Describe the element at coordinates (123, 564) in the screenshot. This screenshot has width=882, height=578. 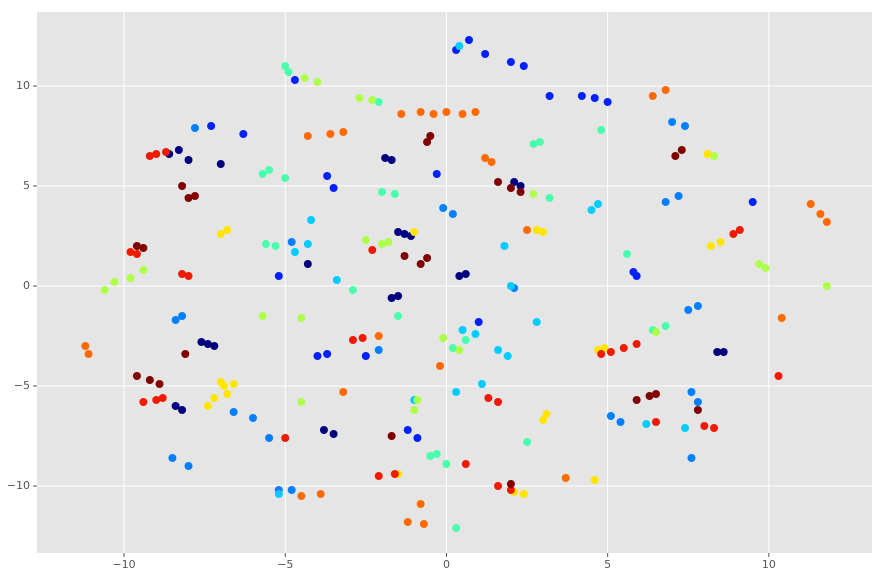
I see `x-tick-label: −10` at that location.